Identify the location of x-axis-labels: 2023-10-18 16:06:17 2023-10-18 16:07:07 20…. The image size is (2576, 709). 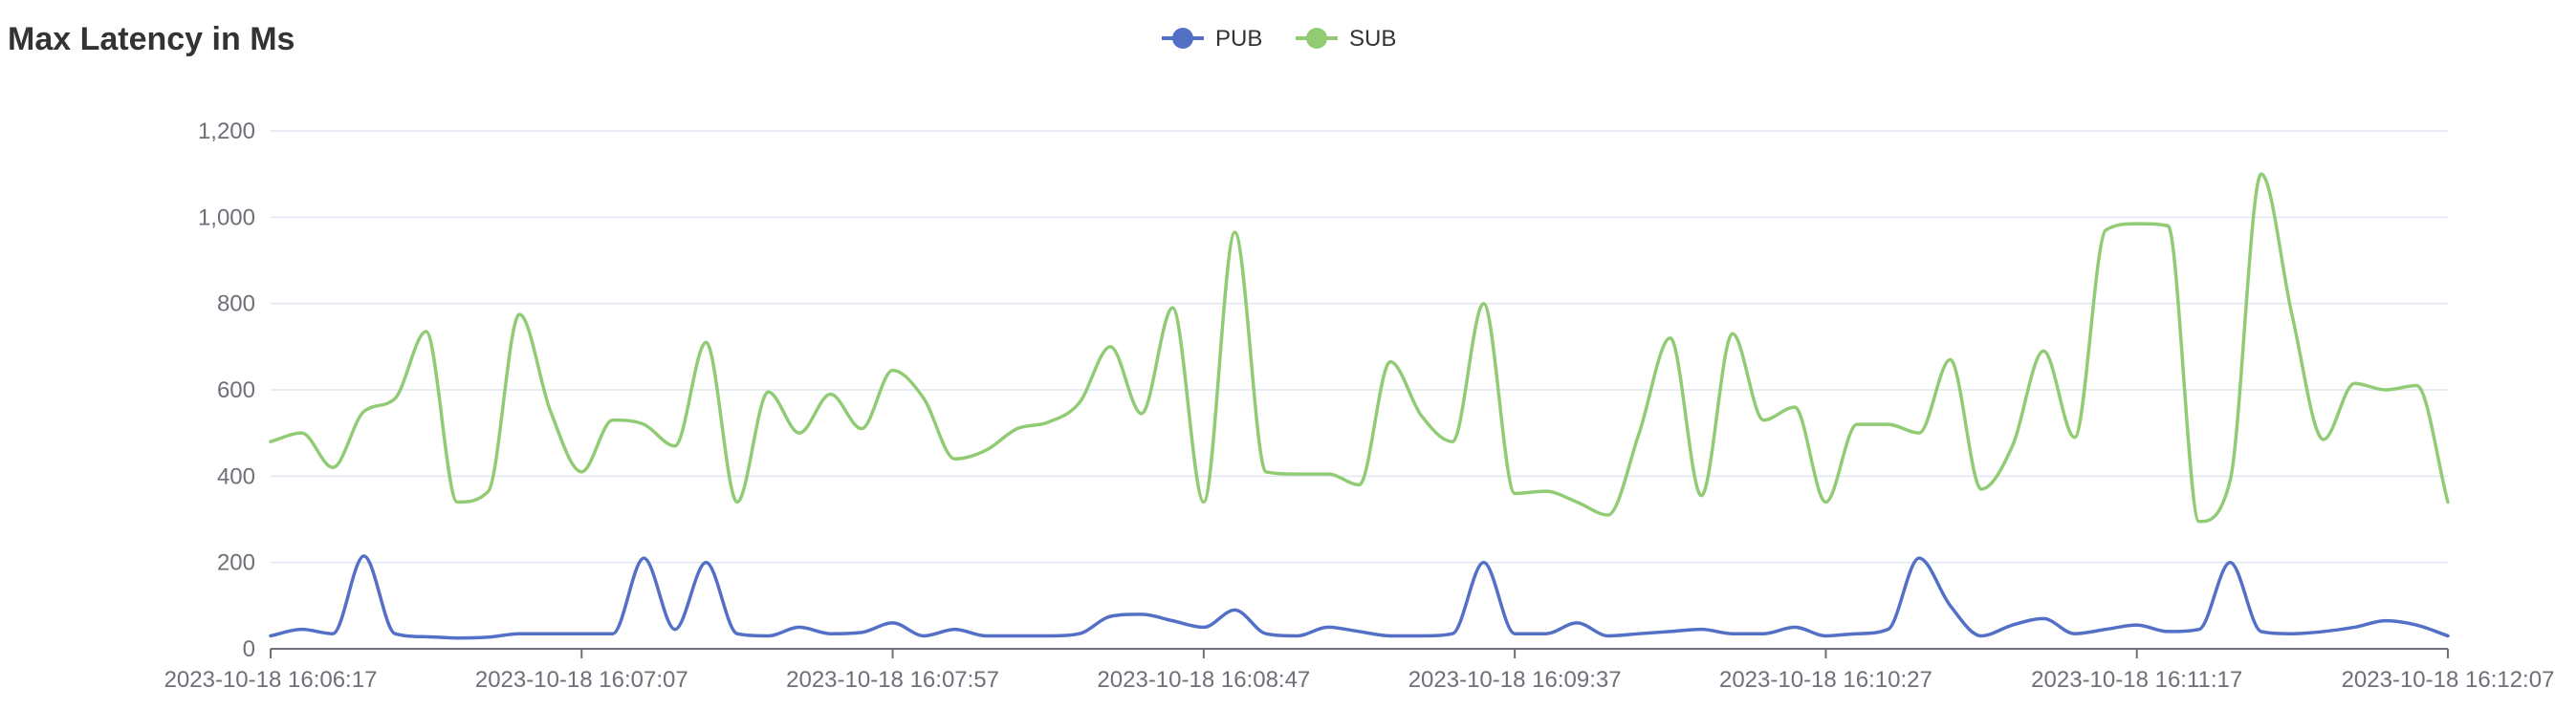
(1359, 680).